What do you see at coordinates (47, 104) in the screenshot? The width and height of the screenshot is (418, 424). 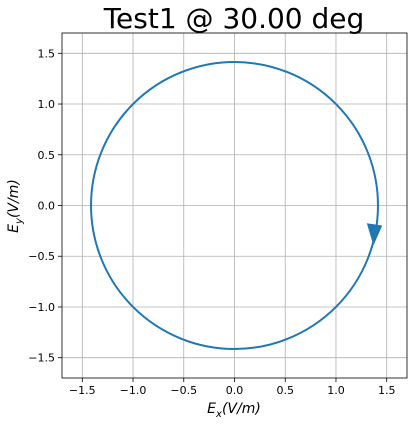 I see `y-tick-label: 1.0` at bounding box center [47, 104].